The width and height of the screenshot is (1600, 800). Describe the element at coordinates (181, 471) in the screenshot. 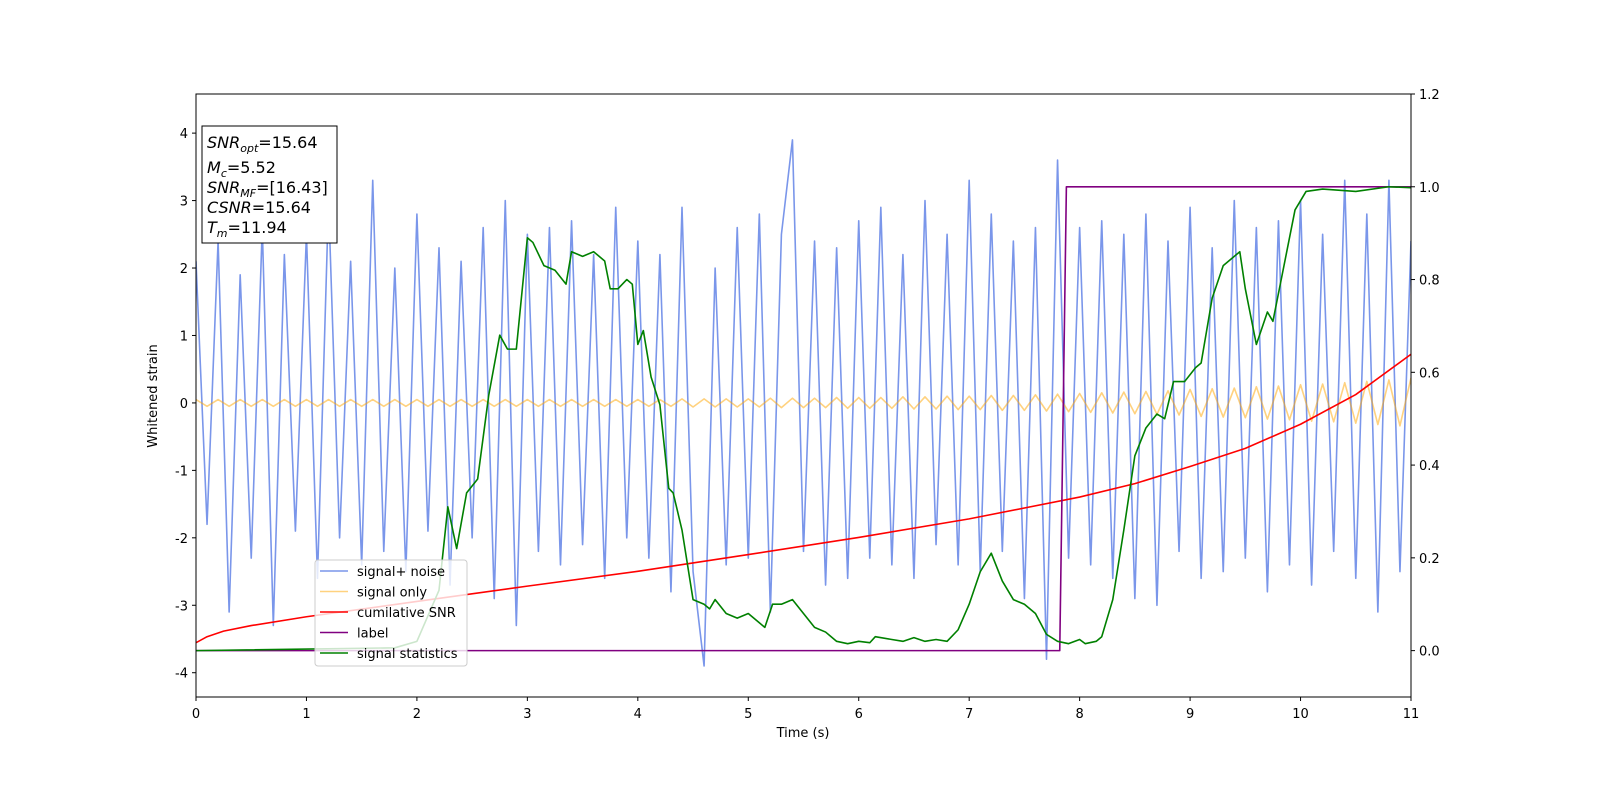

I see `y-tick-label: -1` at that location.